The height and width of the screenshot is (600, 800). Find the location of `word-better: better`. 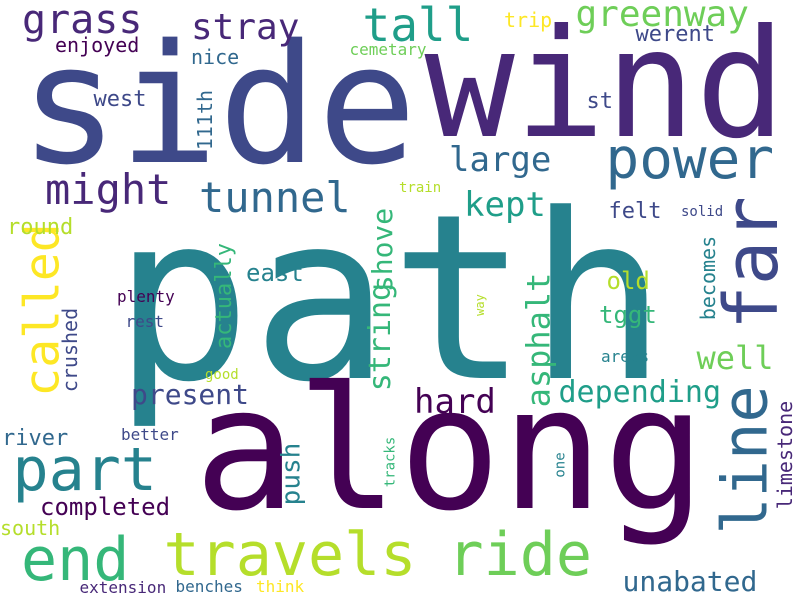

word-better: better is located at coordinates (150, 434).